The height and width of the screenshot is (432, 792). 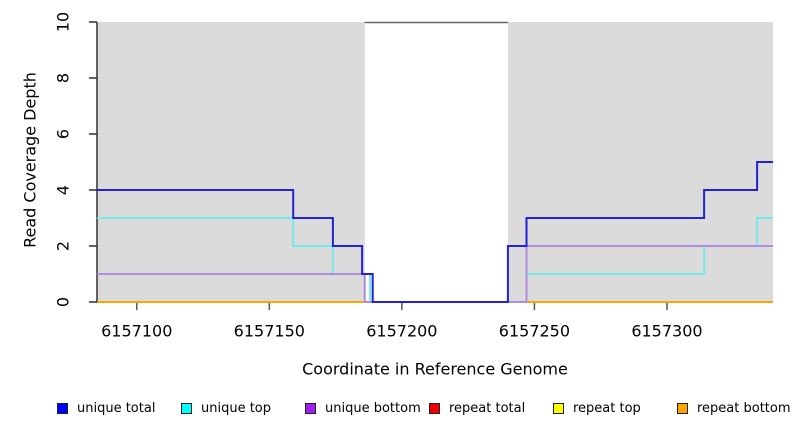 I want to click on y-axis-title: Read Coverage Depth, so click(x=30, y=160).